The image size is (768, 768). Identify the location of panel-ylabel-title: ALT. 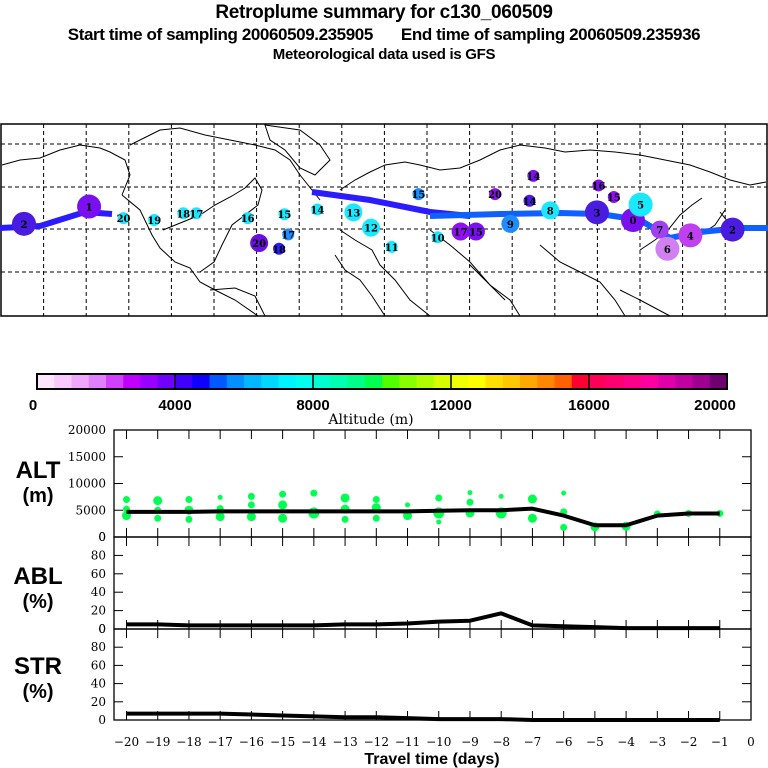
(38, 470).